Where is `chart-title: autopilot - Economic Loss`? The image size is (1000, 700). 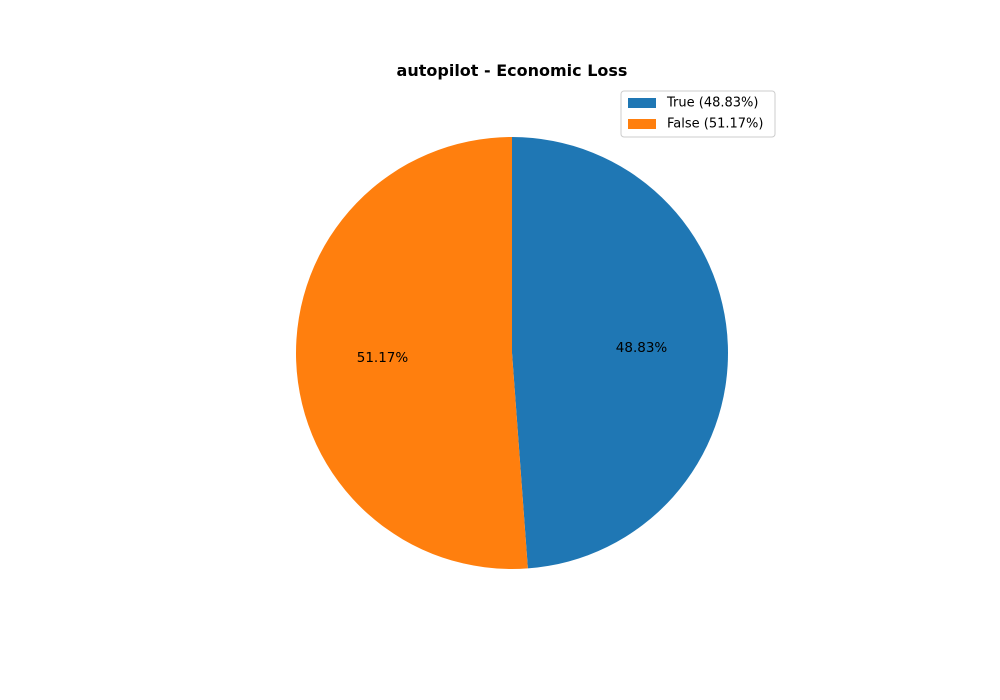 chart-title: autopilot - Economic Loss is located at coordinates (512, 70).